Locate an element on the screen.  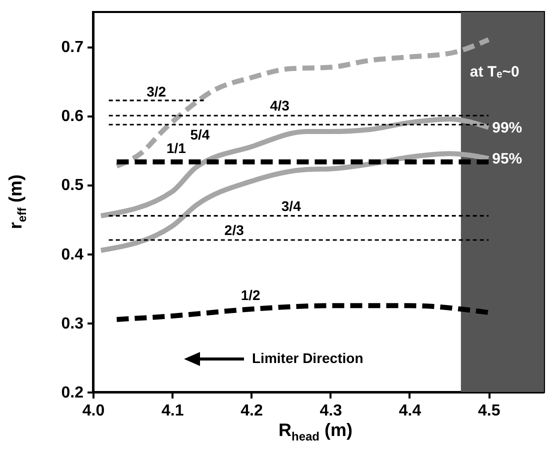
series-label: 99% is located at coordinates (507, 127).